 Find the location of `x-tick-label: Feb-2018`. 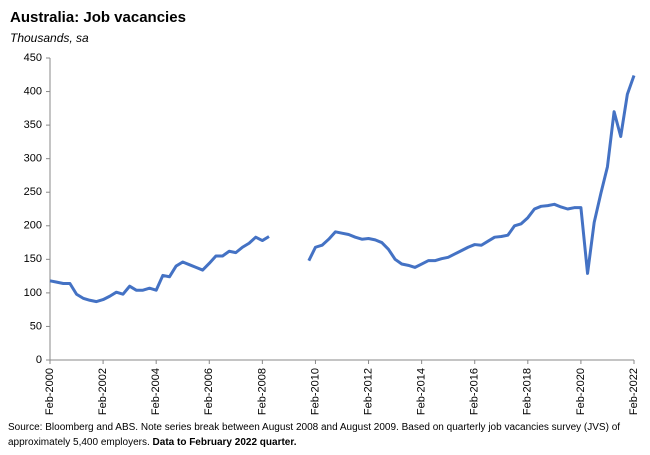

x-tick-label: Feb-2018 is located at coordinates (528, 391).